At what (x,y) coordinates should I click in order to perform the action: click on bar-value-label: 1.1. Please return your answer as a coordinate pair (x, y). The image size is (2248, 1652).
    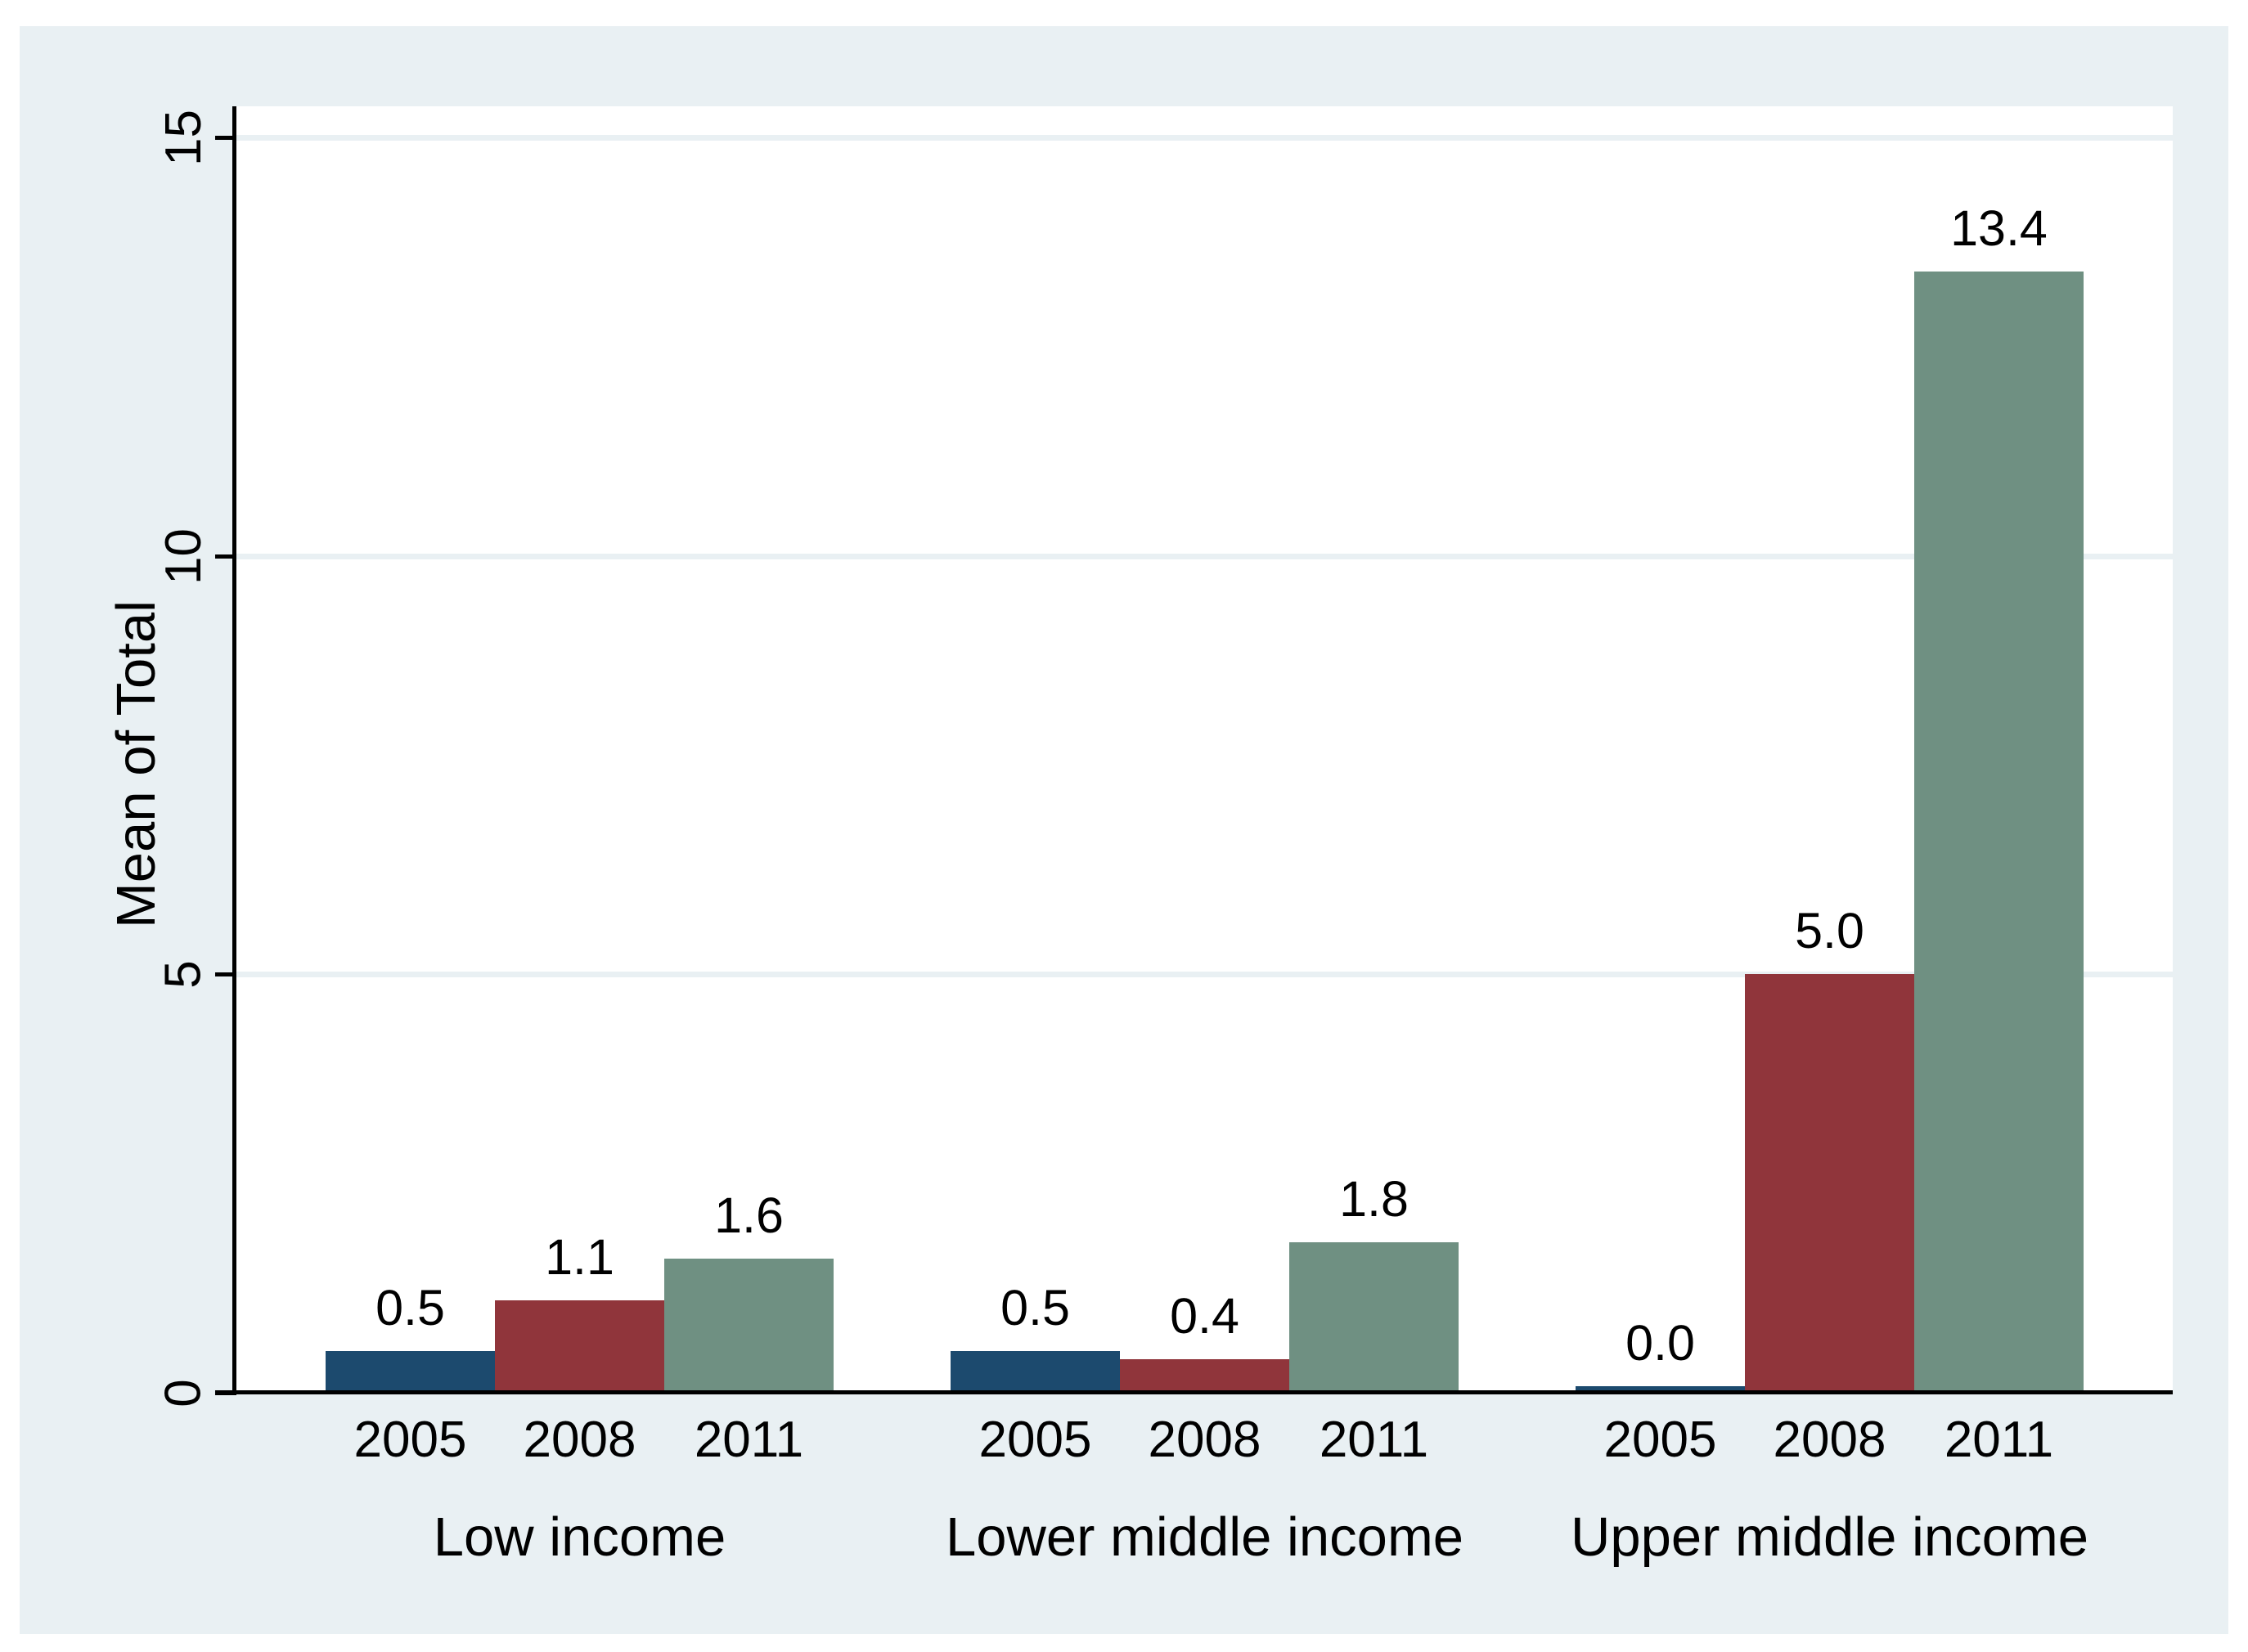
    Looking at the image, I should click on (579, 1257).